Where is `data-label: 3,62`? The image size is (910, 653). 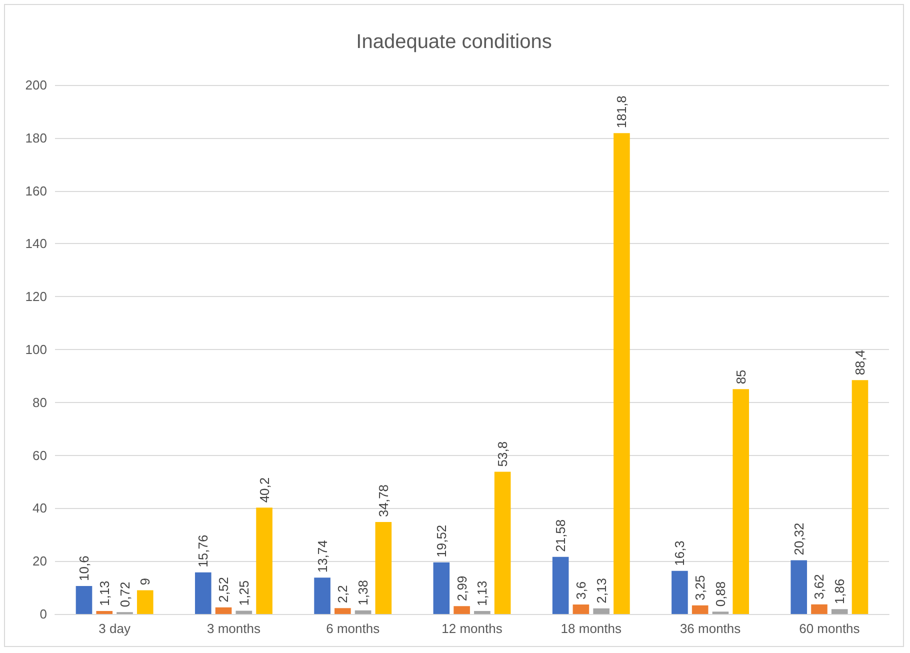
data-label: 3,62 is located at coordinates (819, 587).